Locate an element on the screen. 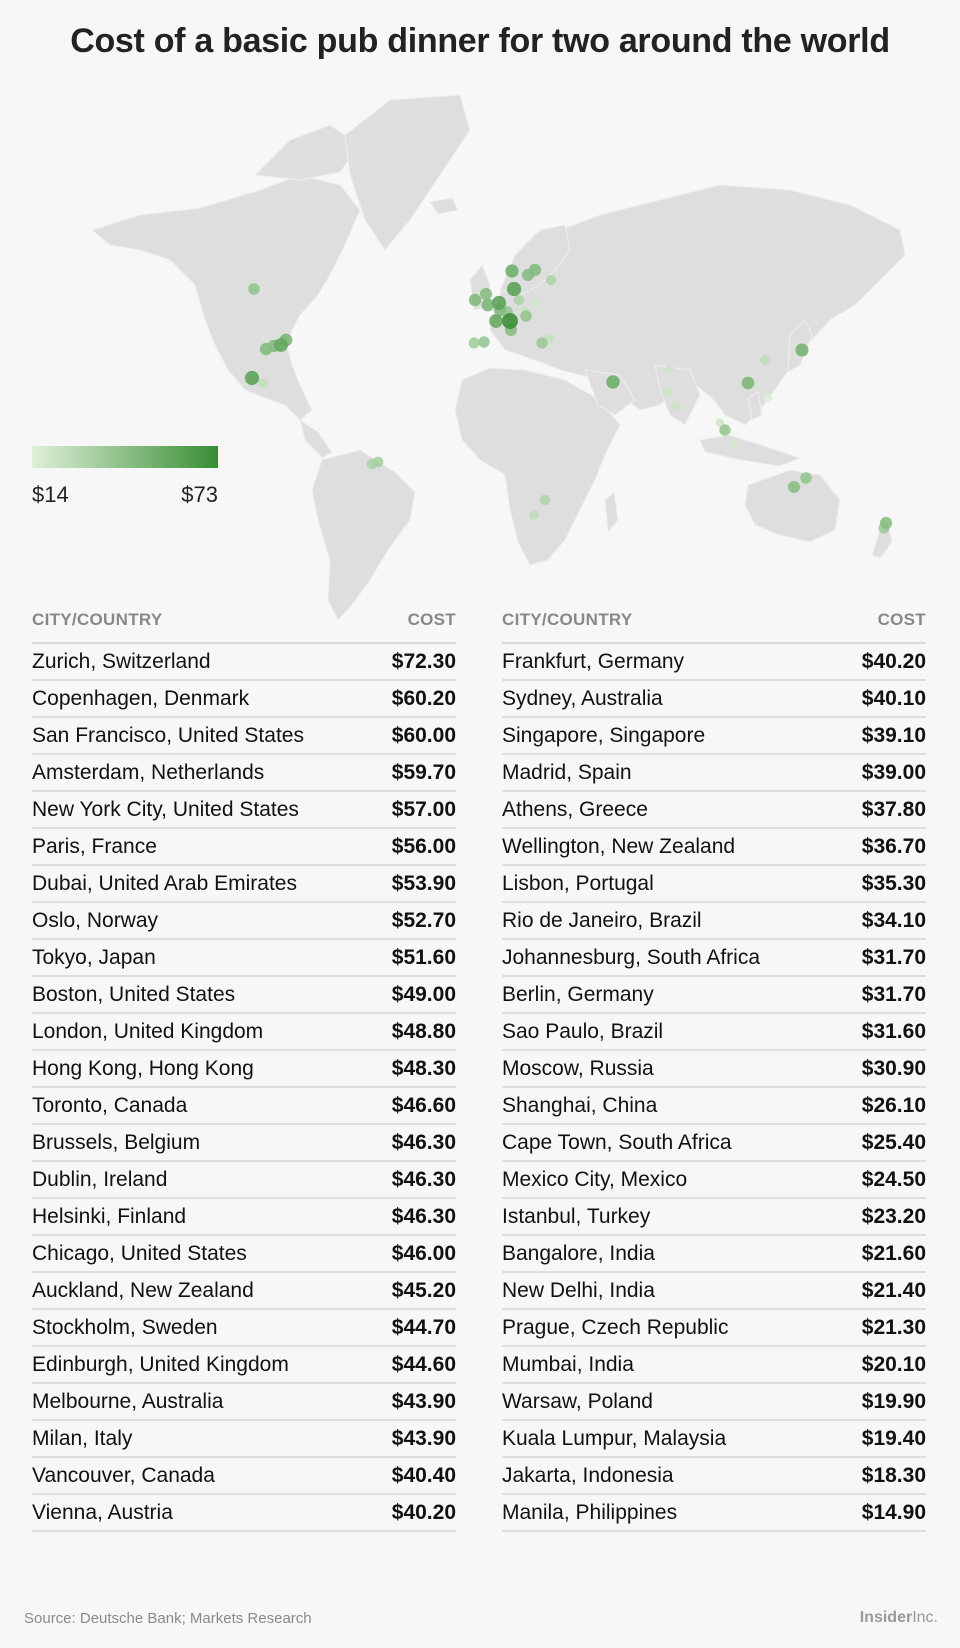 Image resolution: width=960 pixels, height=1648 pixels. table-row: Warsaw, Poland $19.90 is located at coordinates (714, 1402).